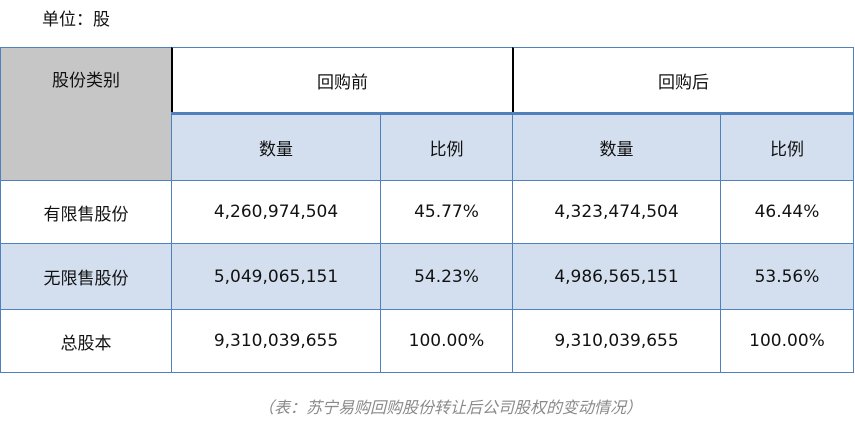  I want to click on row-label: 有限售股份, so click(86, 212).